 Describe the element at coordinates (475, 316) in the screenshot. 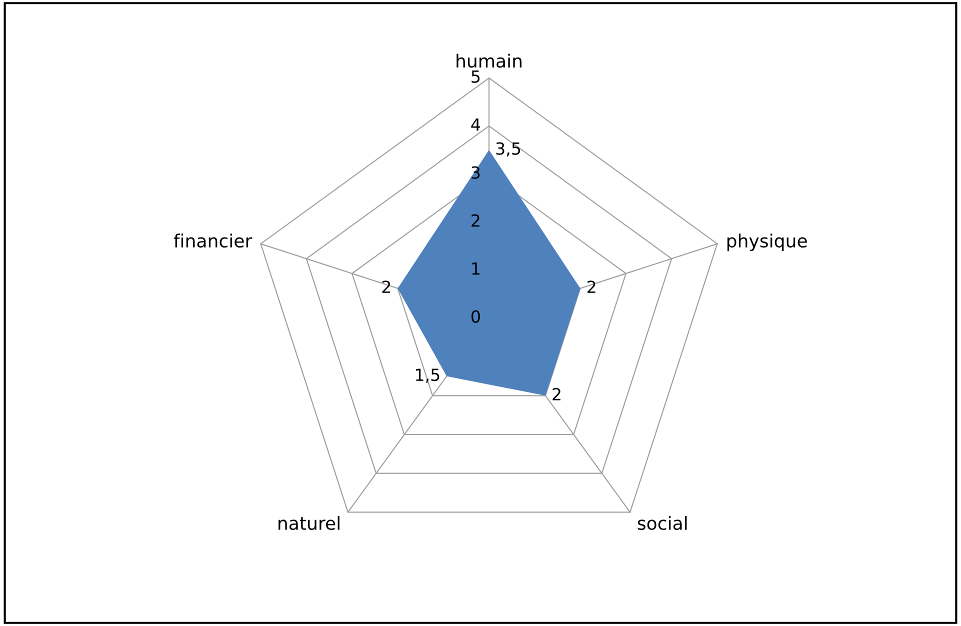

I see `y-tick-label: 0` at that location.